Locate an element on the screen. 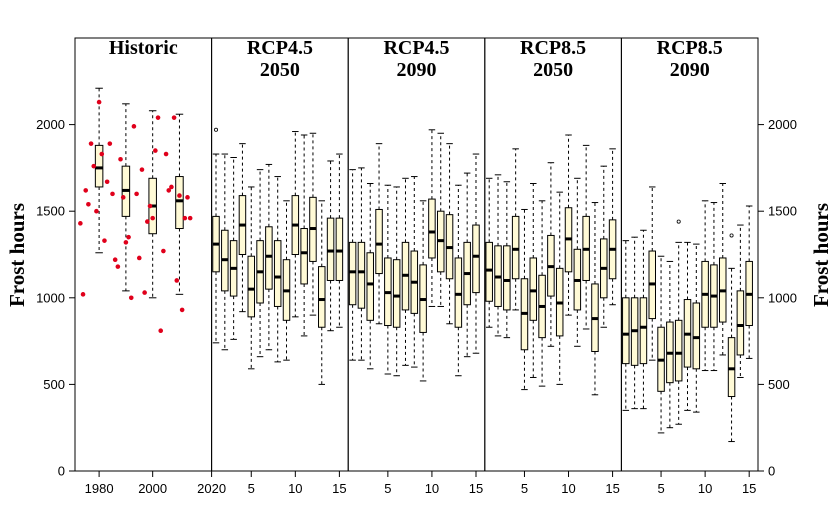 The image size is (835, 509). panel-title: Historic is located at coordinates (143, 48).